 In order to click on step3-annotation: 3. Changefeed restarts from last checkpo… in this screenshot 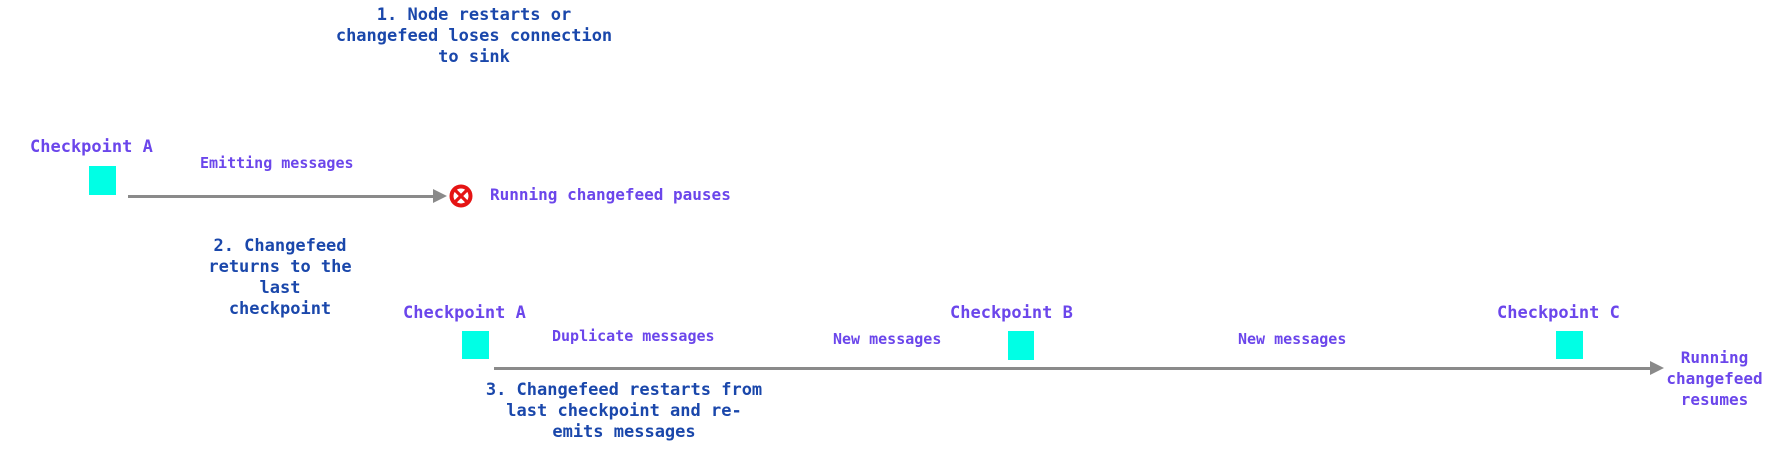, I will do `click(624, 411)`.